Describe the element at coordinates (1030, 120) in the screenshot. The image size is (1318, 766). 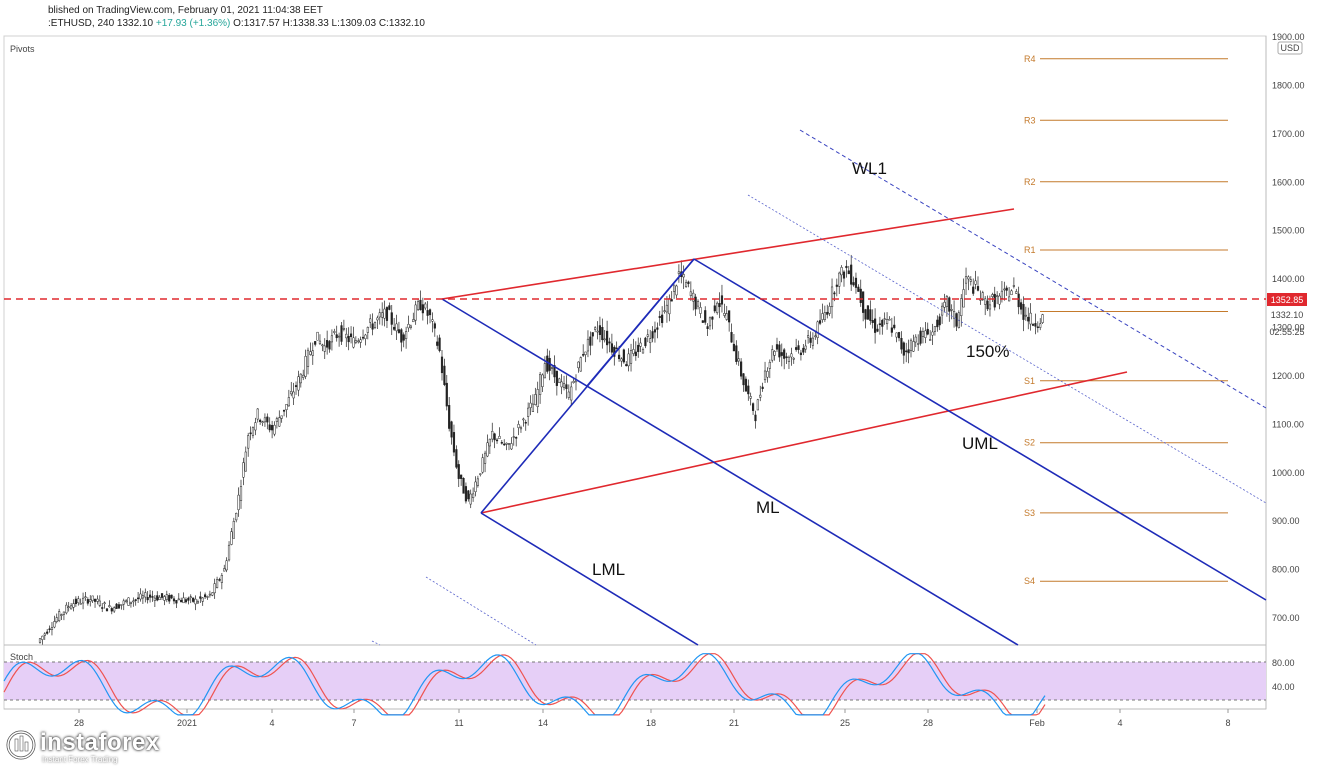
I see `pivot-label-r3: R3` at that location.